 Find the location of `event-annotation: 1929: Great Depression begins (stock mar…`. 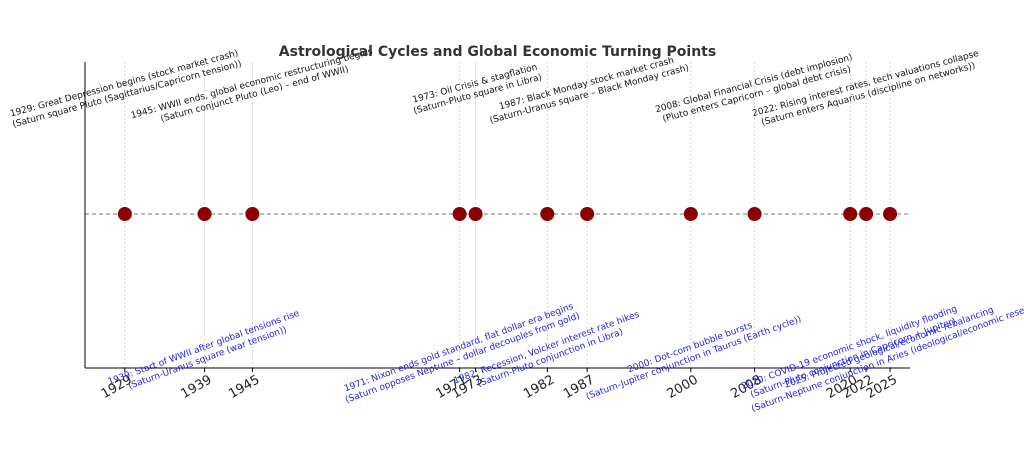

event-annotation: 1929: Great Depression begins (stock mar… is located at coordinates (126, 90).